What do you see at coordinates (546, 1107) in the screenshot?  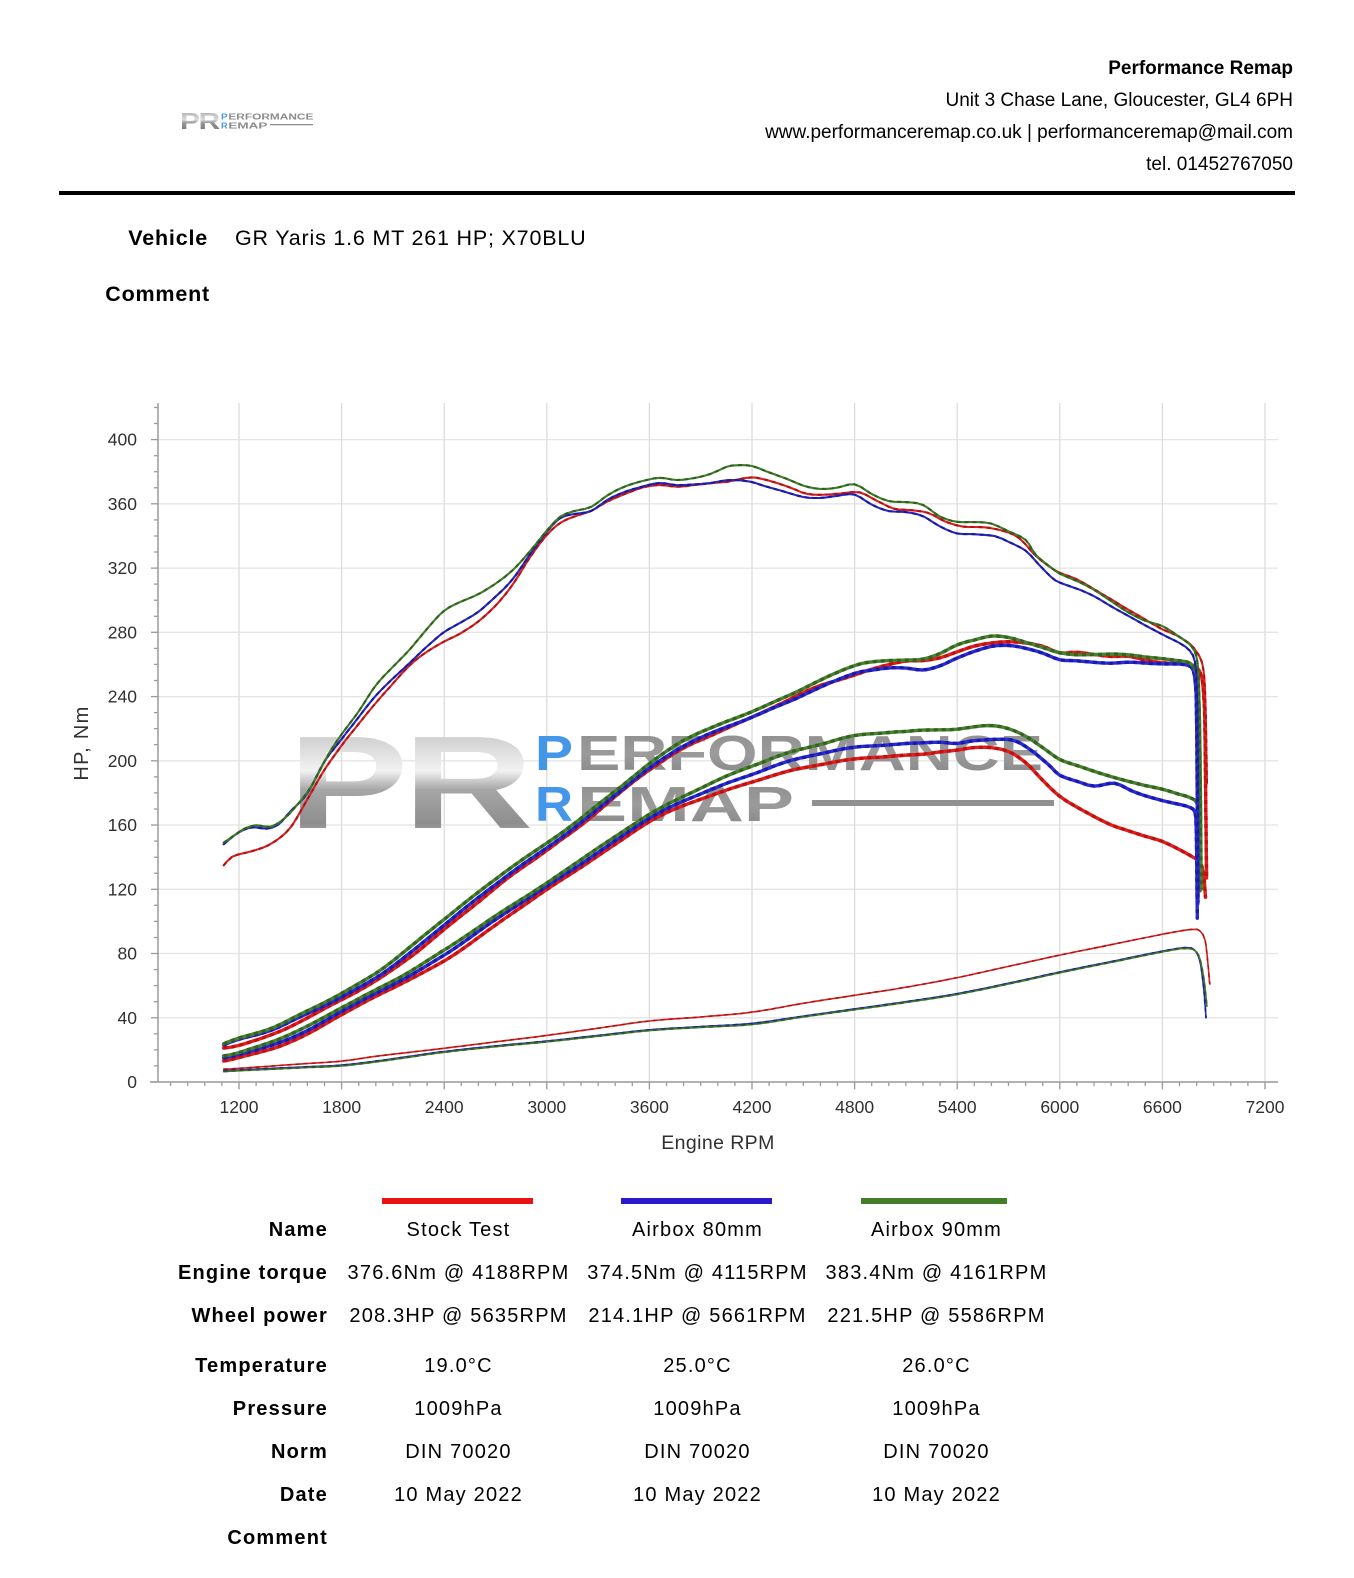 I see `svg-text: 3000` at bounding box center [546, 1107].